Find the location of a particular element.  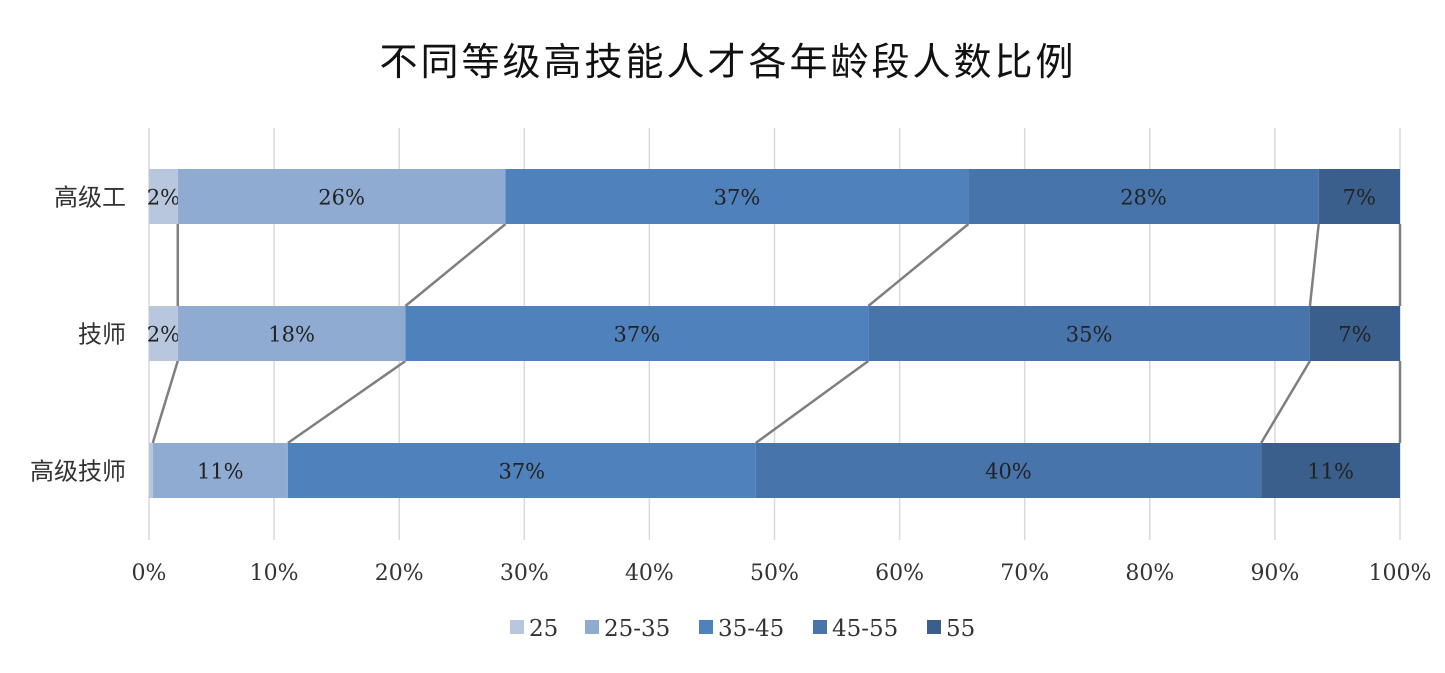

legend: 25 25-35 35-45 45-55 55 is located at coordinates (742, 629).